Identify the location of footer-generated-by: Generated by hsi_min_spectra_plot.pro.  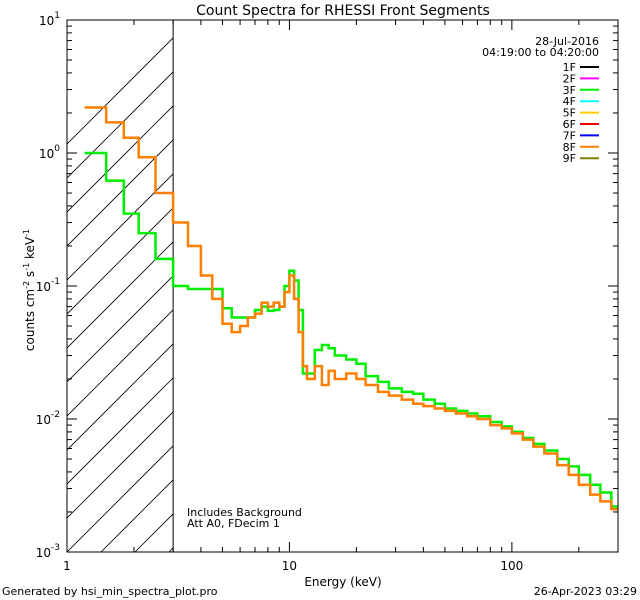
(110, 591).